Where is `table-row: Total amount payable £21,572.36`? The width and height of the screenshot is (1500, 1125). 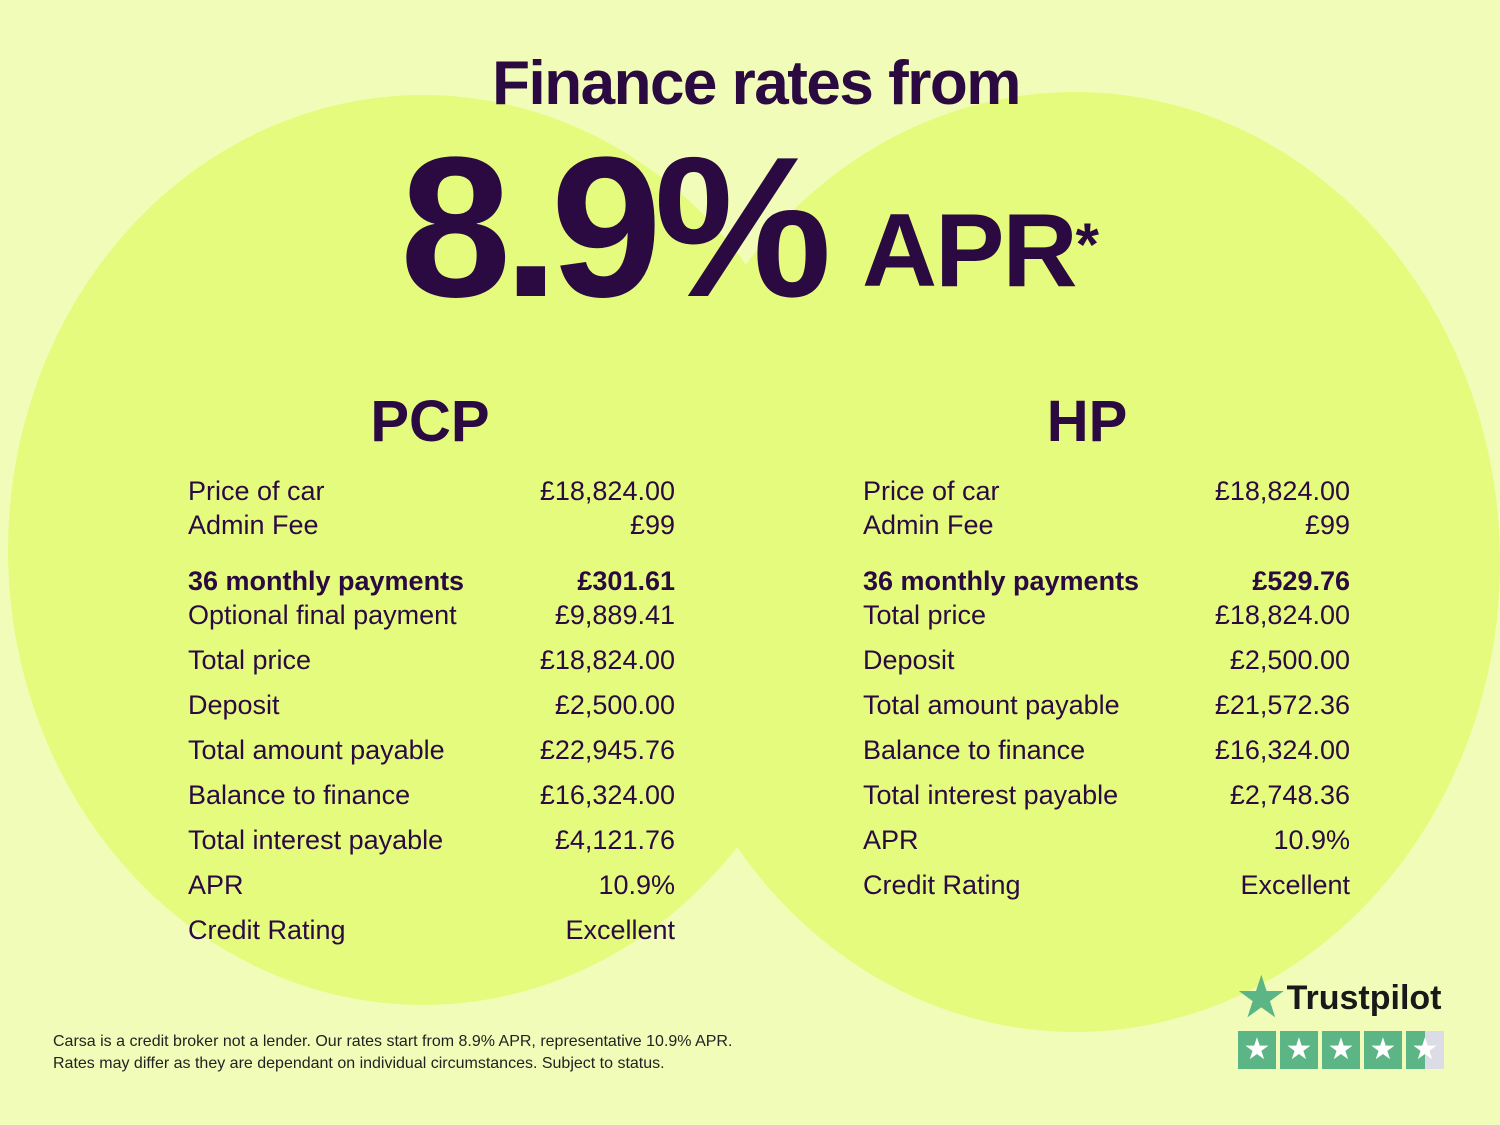
table-row: Total amount payable £21,572.36 is located at coordinates (1106, 710).